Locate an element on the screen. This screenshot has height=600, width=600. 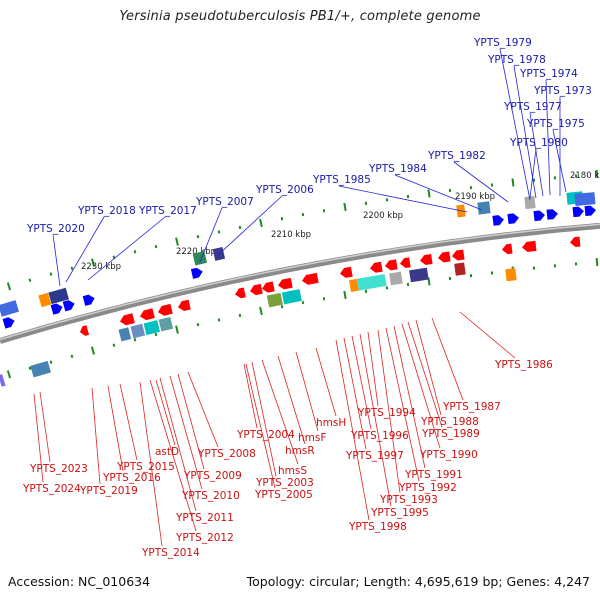
forward-gene-label: YPTS_1985 is located at coordinates (341, 180).